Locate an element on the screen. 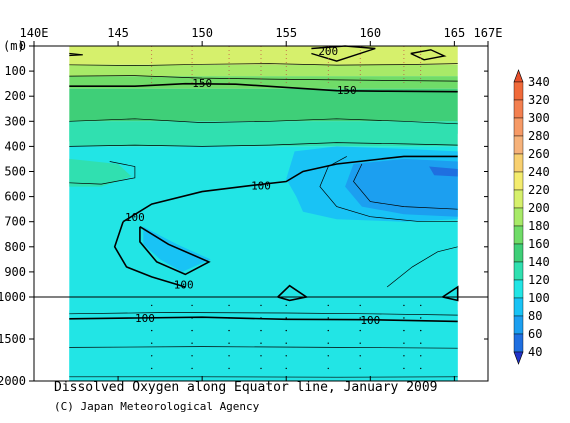 The image size is (570, 423). colorbar-label: 340 is located at coordinates (539, 82).